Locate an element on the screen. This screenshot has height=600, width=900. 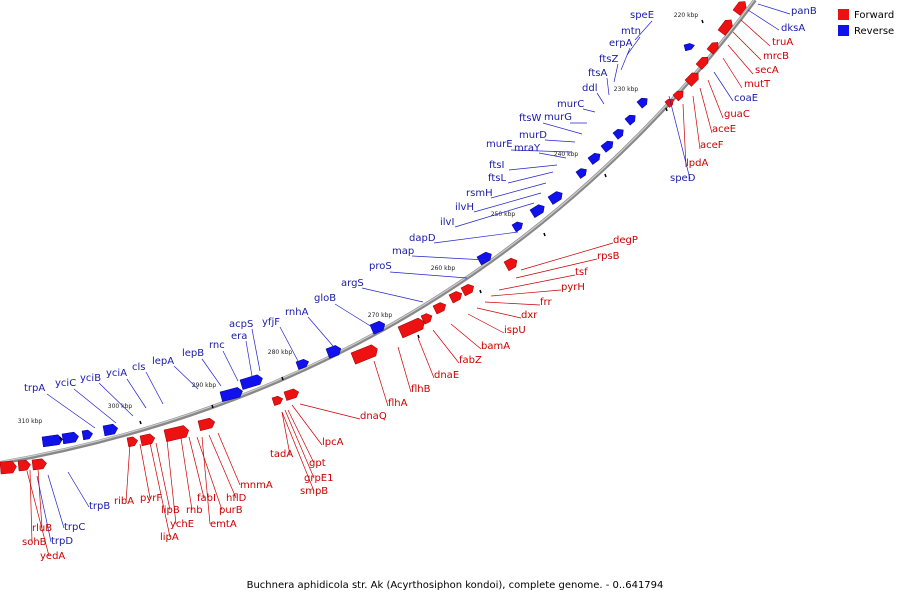
gene-label-mnma: mnmA is located at coordinates (256, 485).